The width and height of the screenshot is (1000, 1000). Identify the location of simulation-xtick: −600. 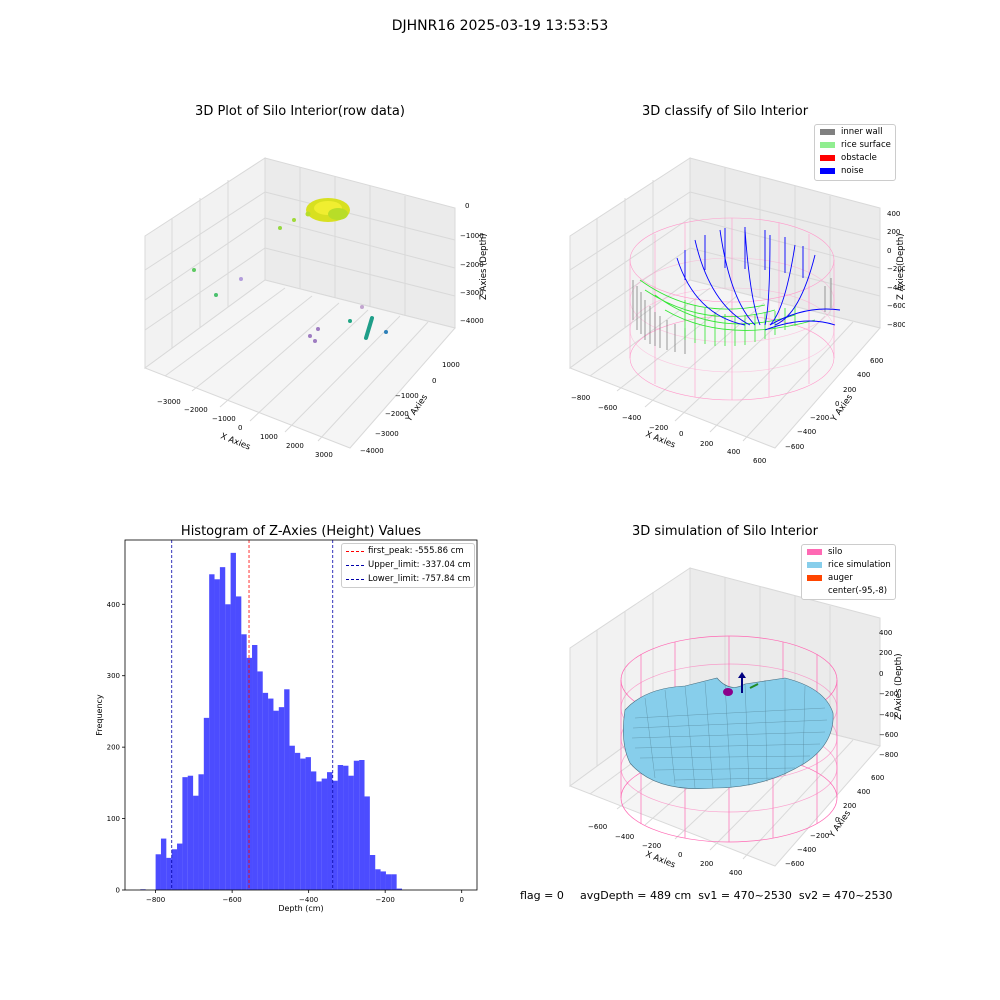
(597, 827).